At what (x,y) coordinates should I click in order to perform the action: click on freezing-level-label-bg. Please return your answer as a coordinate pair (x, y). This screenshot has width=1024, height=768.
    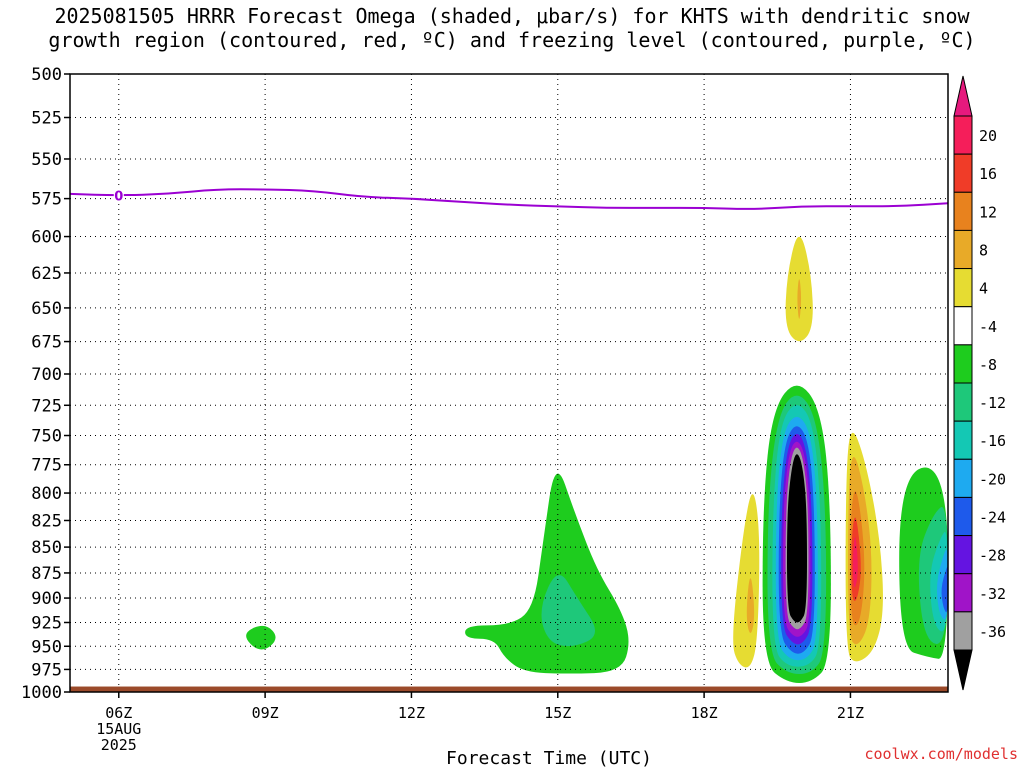
    Looking at the image, I should click on (118, 195).